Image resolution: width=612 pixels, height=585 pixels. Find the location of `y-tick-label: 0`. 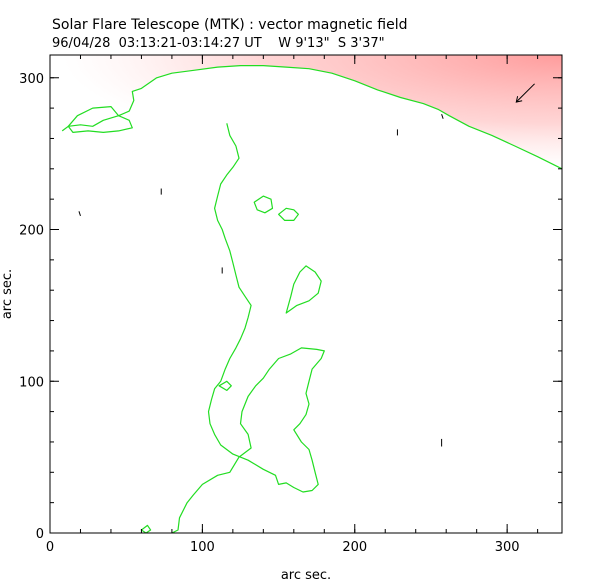

y-tick-label: 0 is located at coordinates (40, 534).